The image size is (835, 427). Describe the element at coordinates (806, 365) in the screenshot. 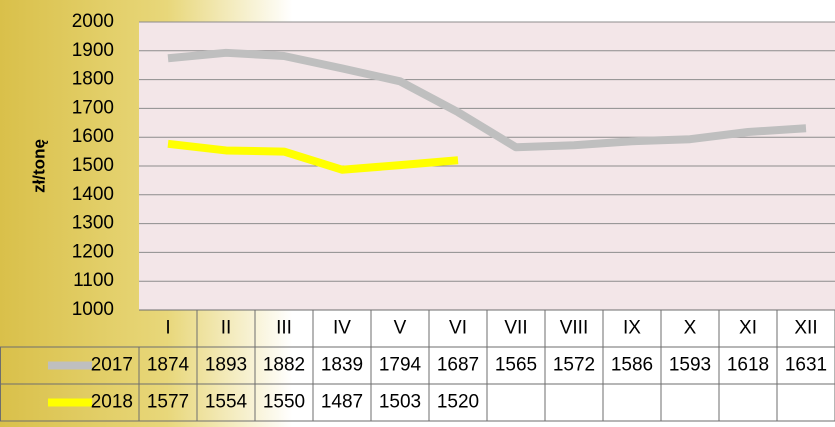

I see `table-value: 1631` at that location.